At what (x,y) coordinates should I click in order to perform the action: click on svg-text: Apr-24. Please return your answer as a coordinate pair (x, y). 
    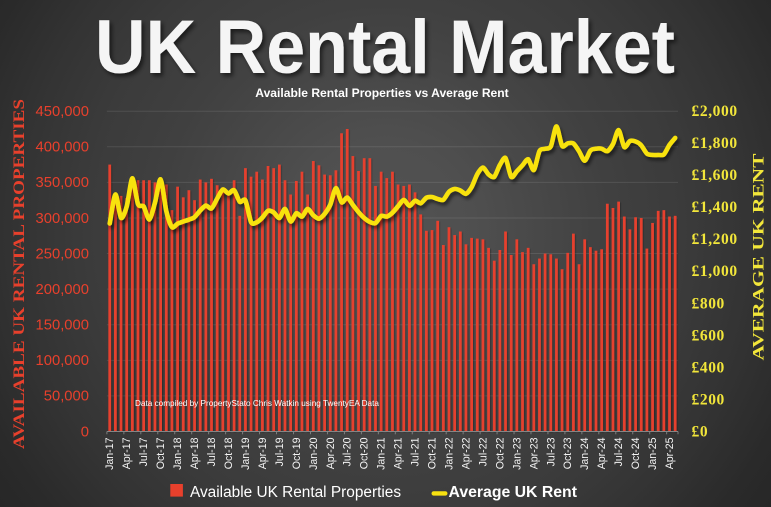
    Looking at the image, I should click on (602, 453).